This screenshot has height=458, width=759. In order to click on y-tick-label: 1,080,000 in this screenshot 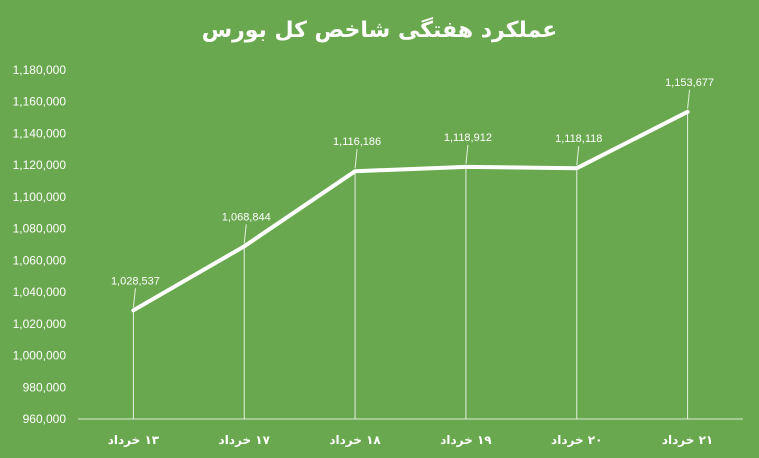, I will do `click(40, 229)`.